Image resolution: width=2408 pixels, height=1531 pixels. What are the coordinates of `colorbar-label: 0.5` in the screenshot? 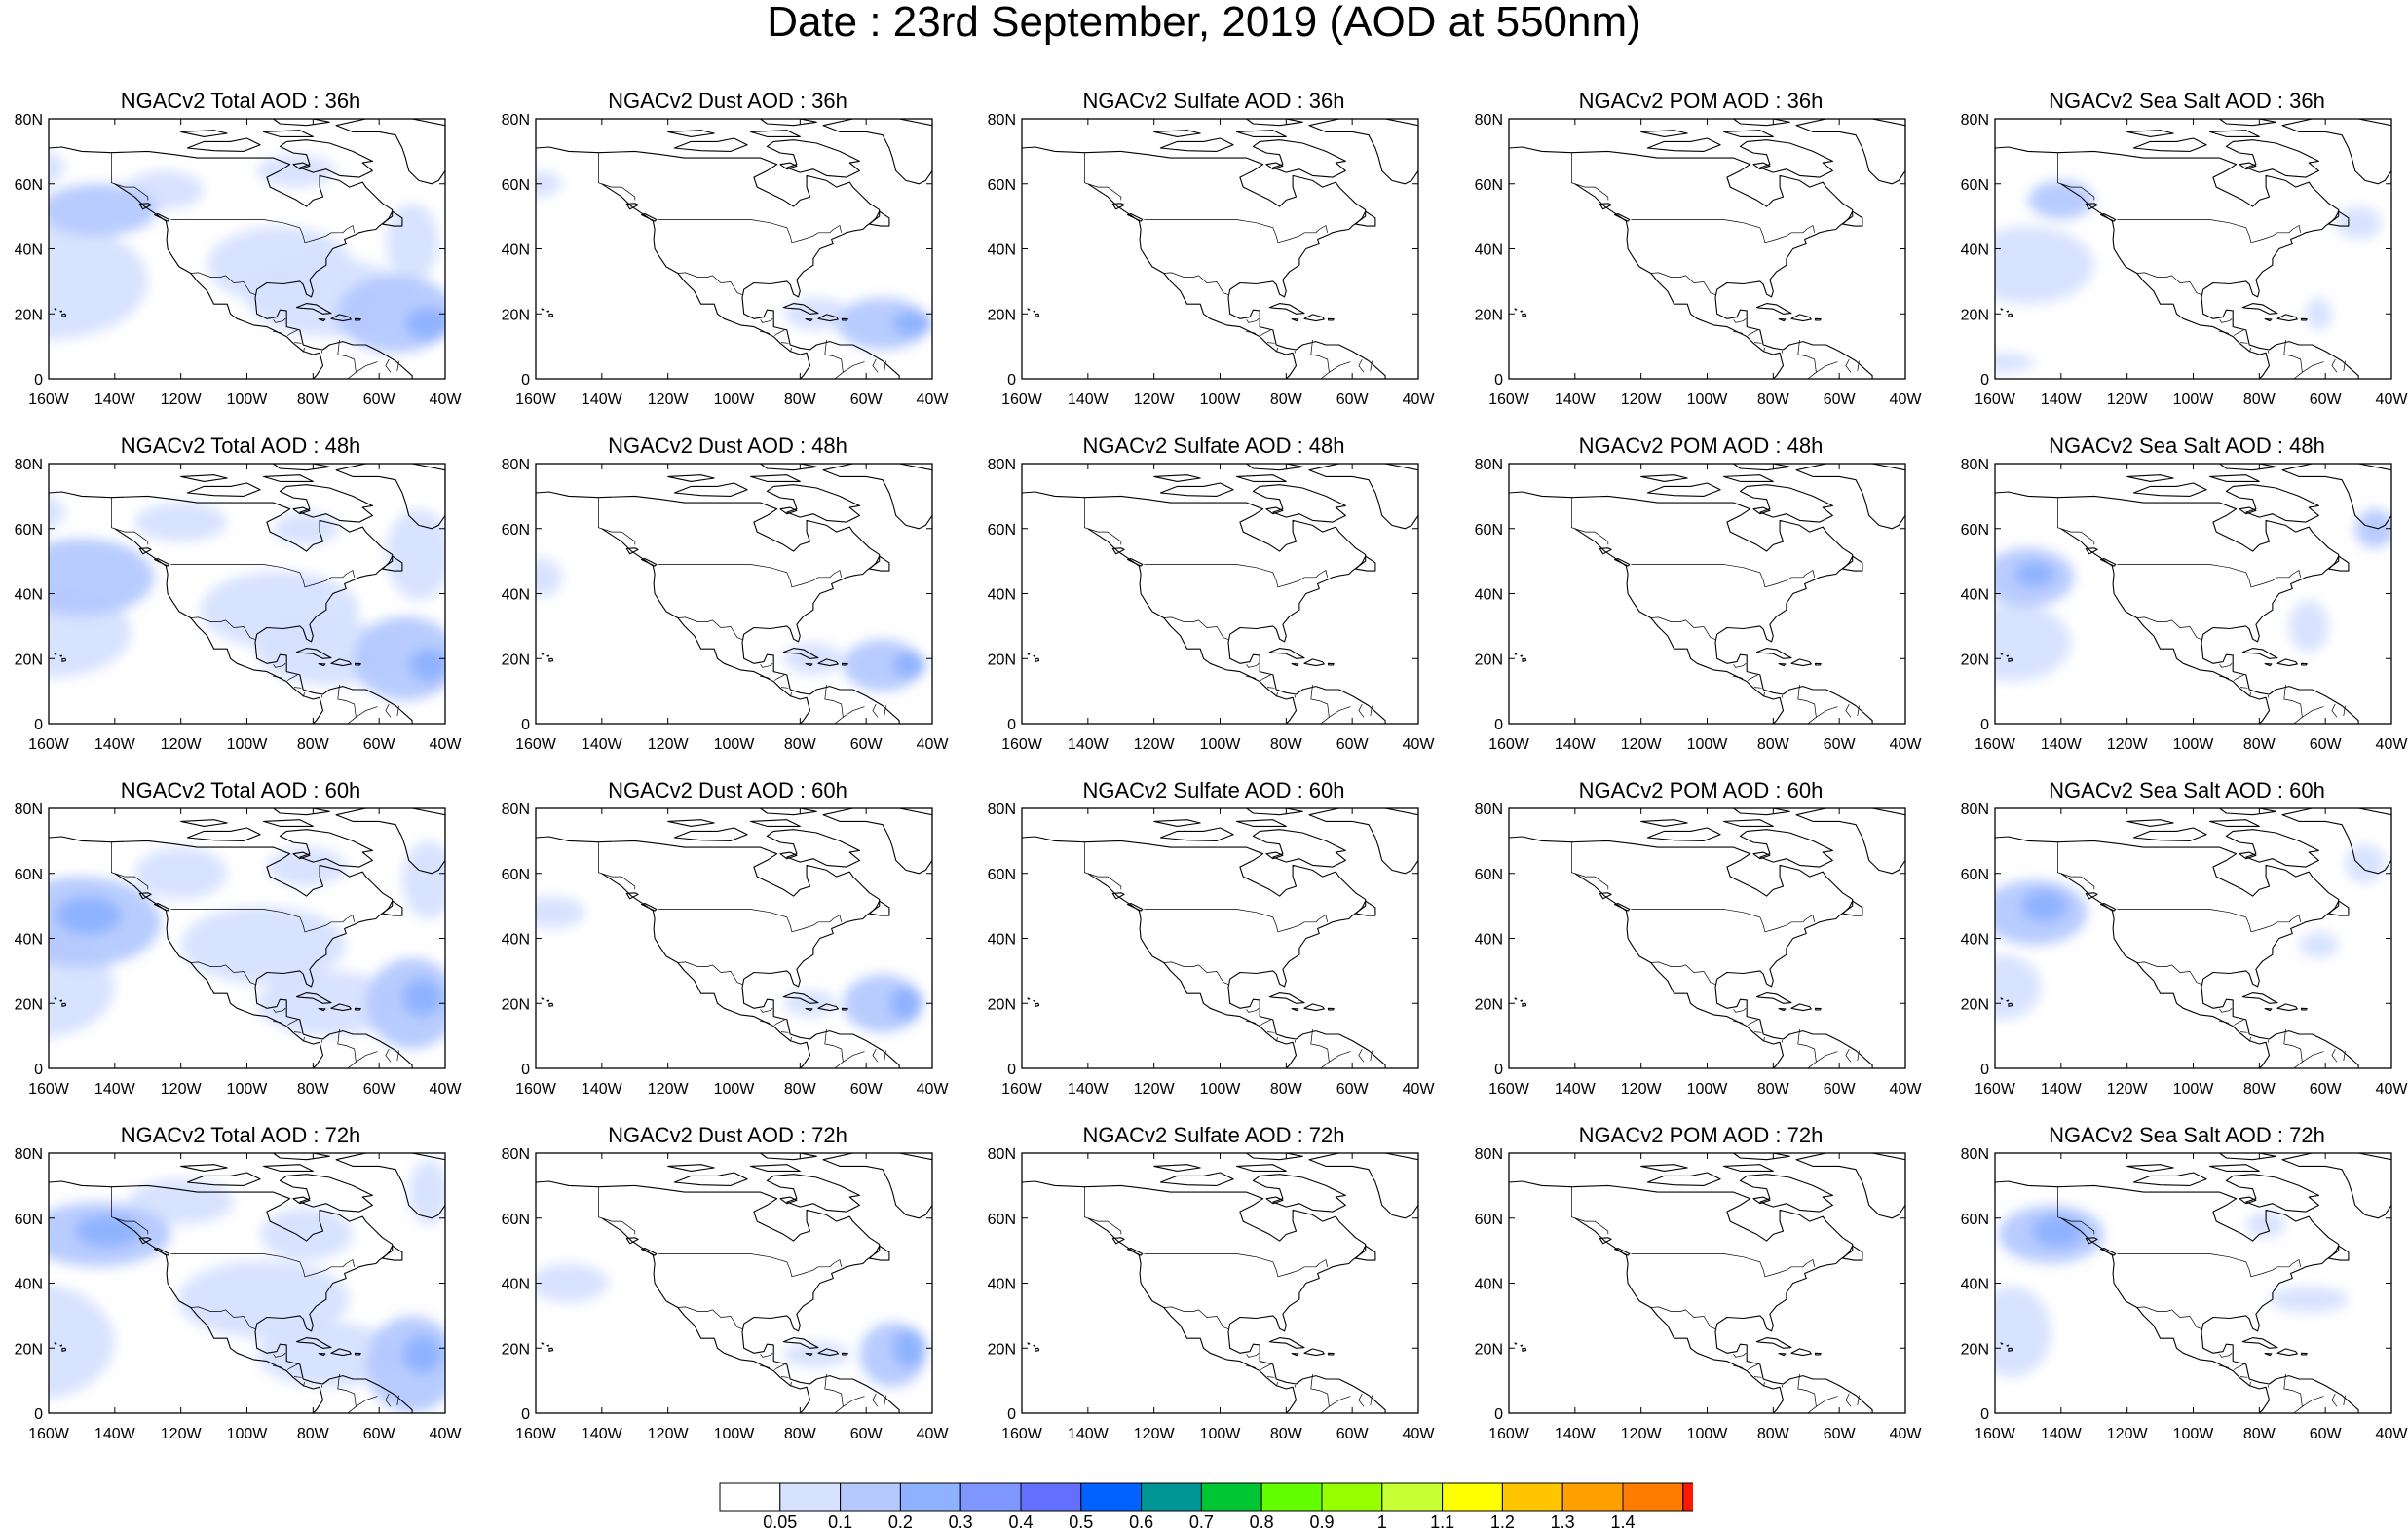 It's located at (1081, 1520).